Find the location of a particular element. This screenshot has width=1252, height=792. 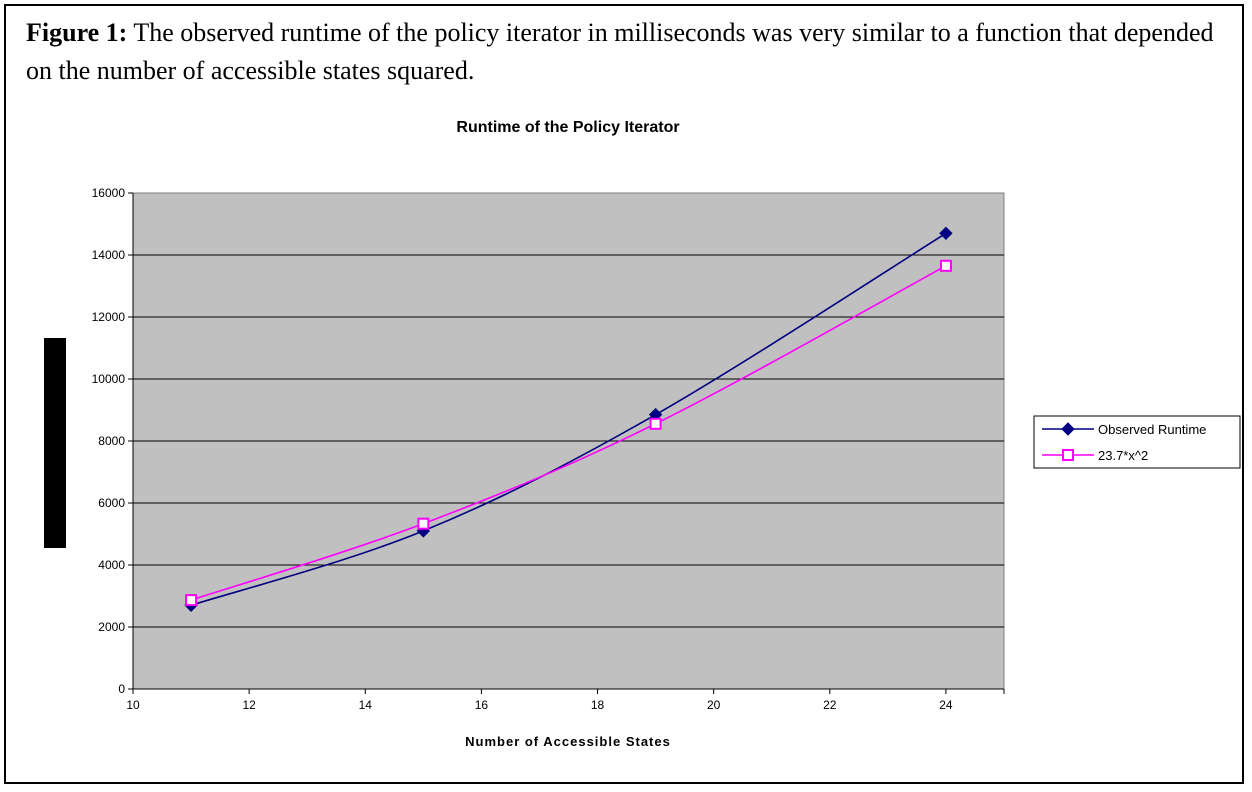

y-axis-ticks: 0 2000 4000 6000 8000 10000 12000 14000 16000 is located at coordinates (112, 441).